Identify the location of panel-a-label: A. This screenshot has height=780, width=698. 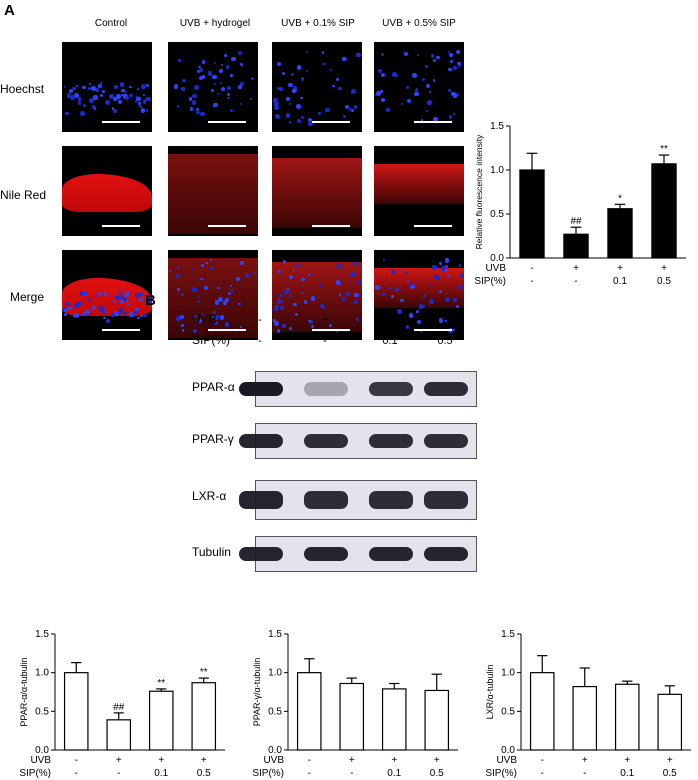
(9, 10).